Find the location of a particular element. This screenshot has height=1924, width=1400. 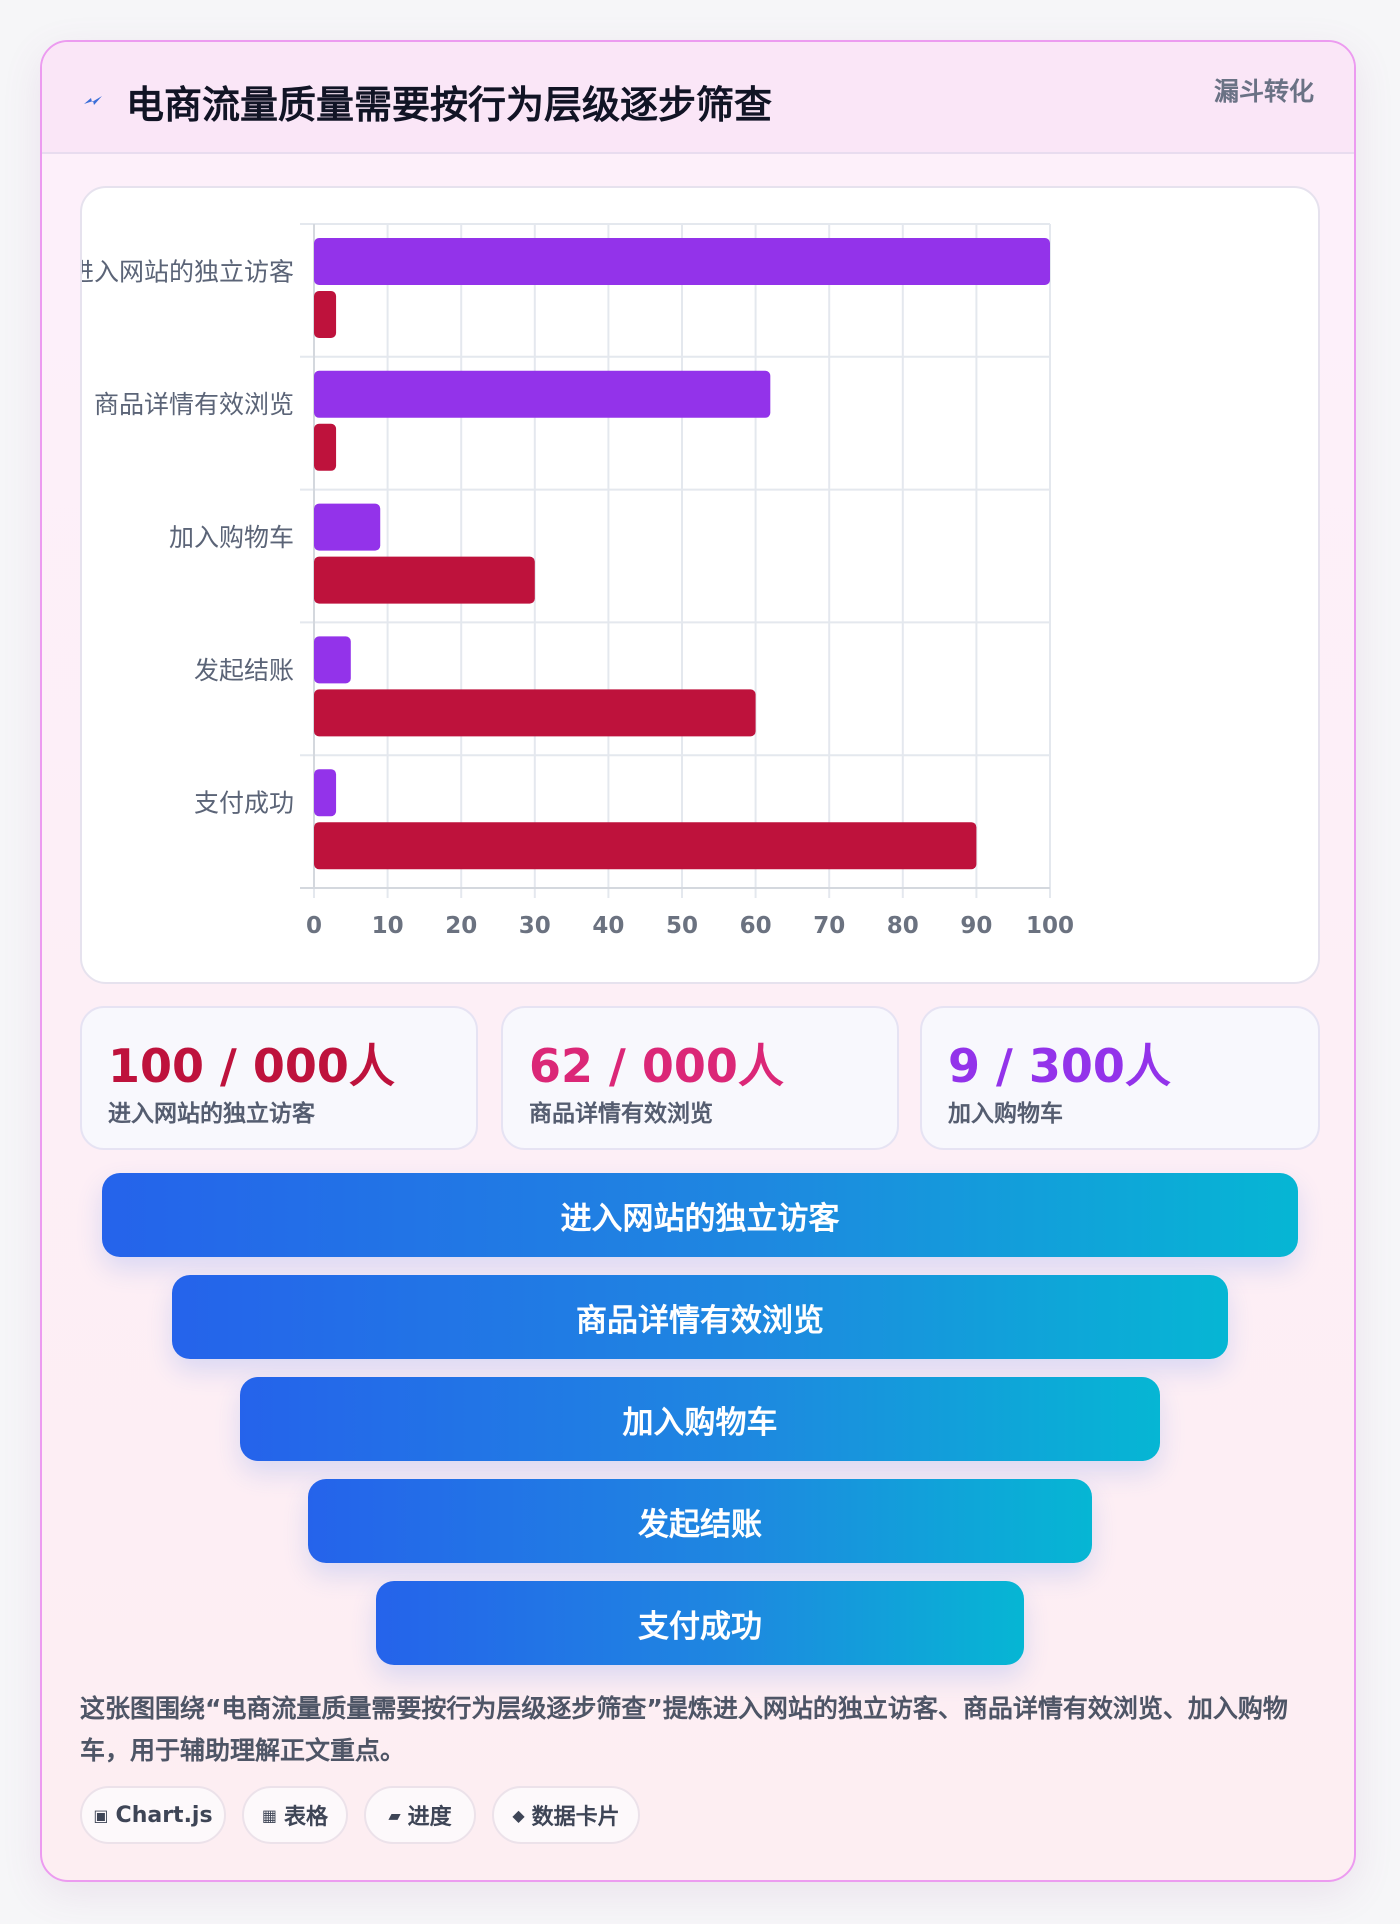

funnel-step-label: 商品详情有效浏览 is located at coordinates (700, 1320).